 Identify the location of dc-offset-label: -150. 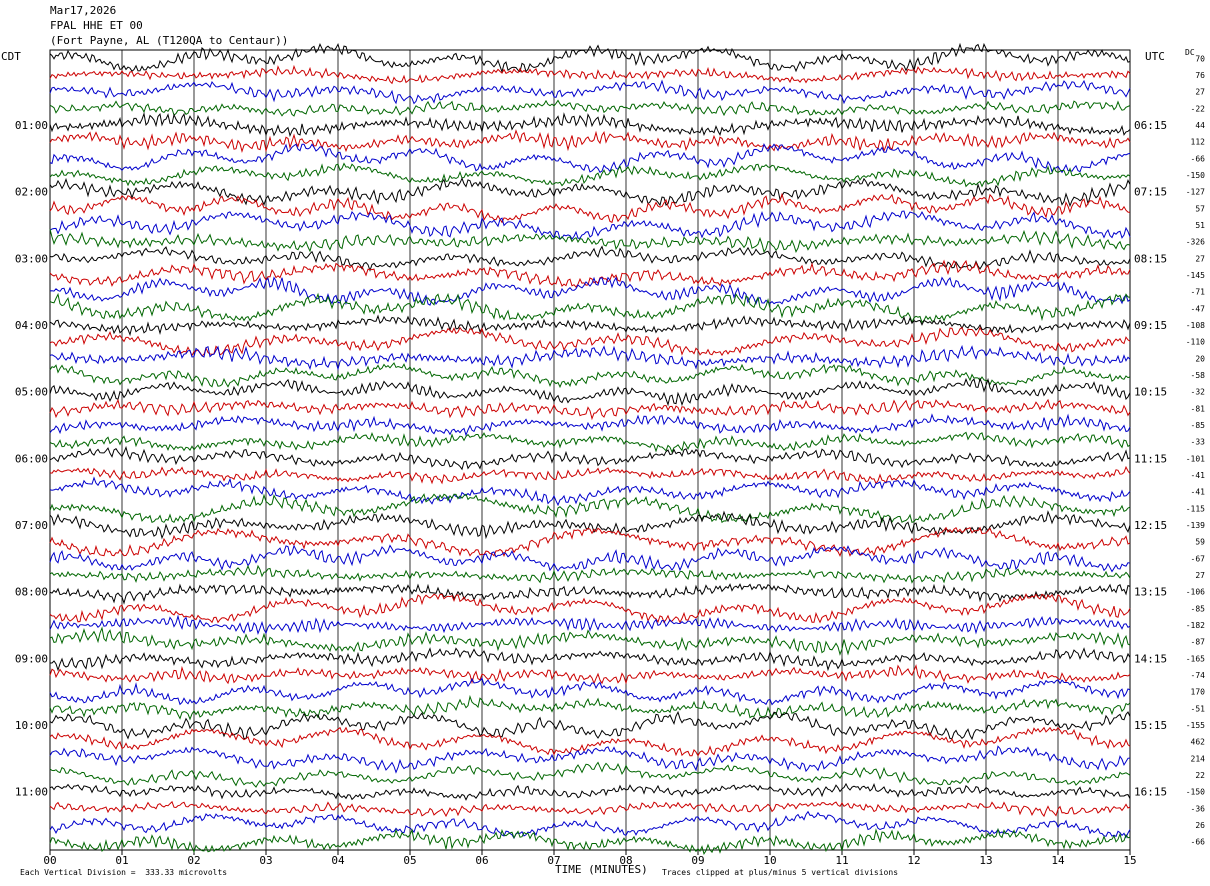
(1195, 792).